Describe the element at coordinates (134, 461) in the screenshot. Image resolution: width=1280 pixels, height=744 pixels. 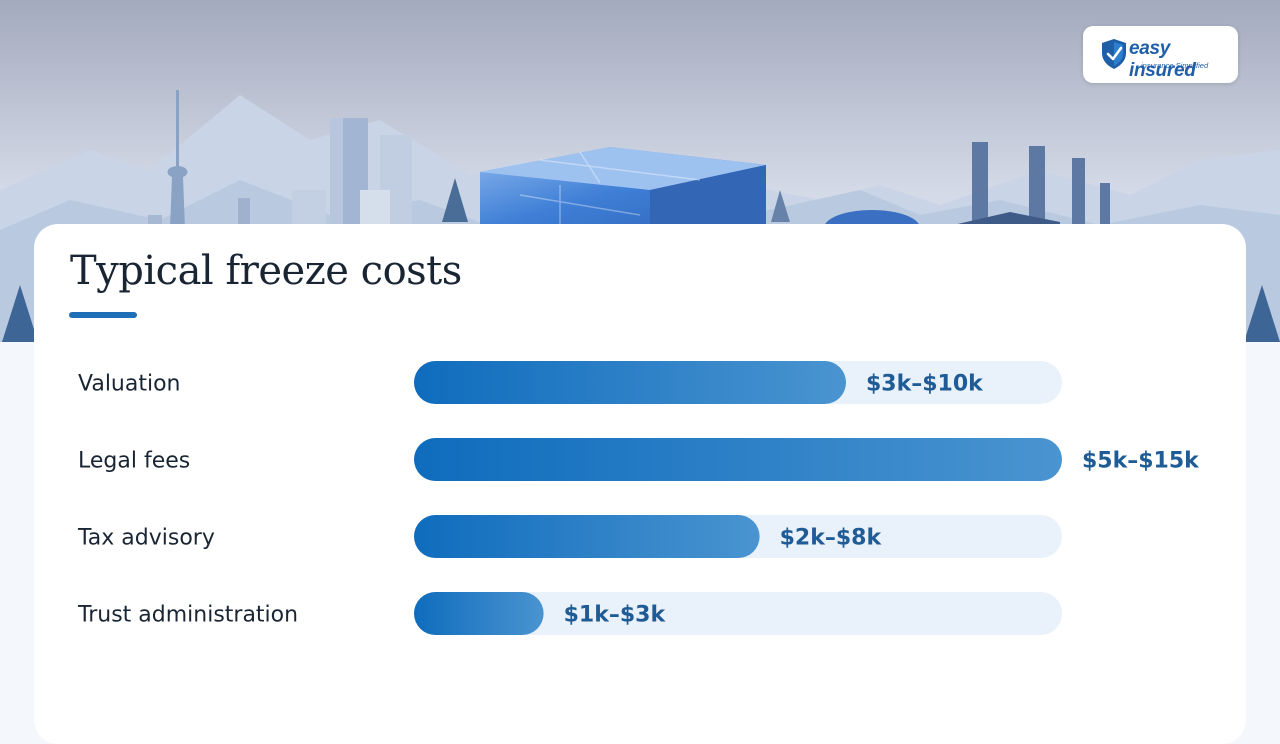
I see `category-label: Legal fees` at that location.